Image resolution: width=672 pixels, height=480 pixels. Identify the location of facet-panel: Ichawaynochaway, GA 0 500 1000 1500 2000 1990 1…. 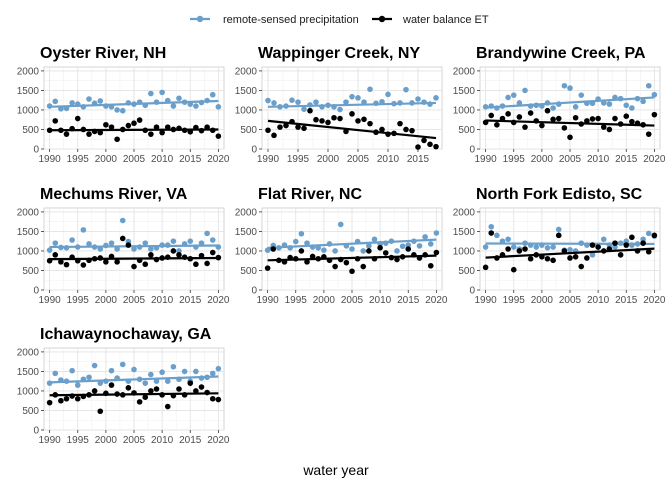
(123, 386).